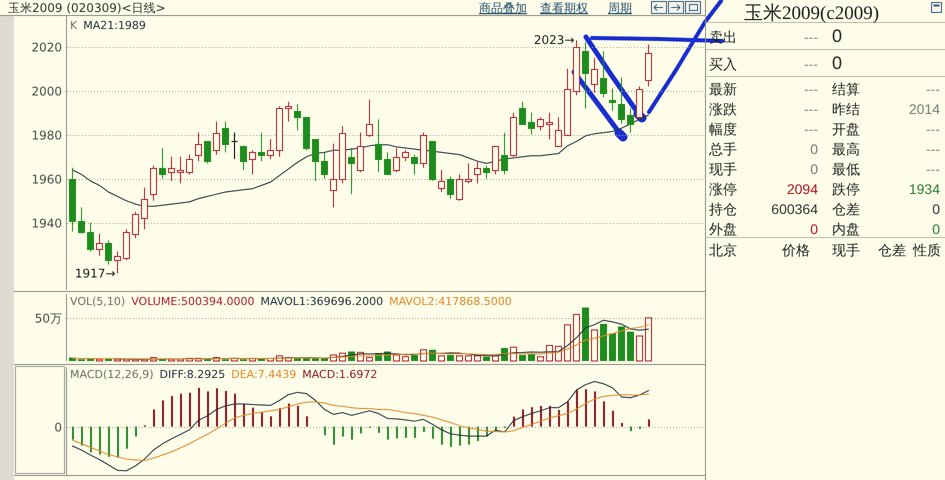 This screenshot has width=945, height=480. What do you see at coordinates (846, 250) in the screenshot?
I see `text: 现手` at bounding box center [846, 250].